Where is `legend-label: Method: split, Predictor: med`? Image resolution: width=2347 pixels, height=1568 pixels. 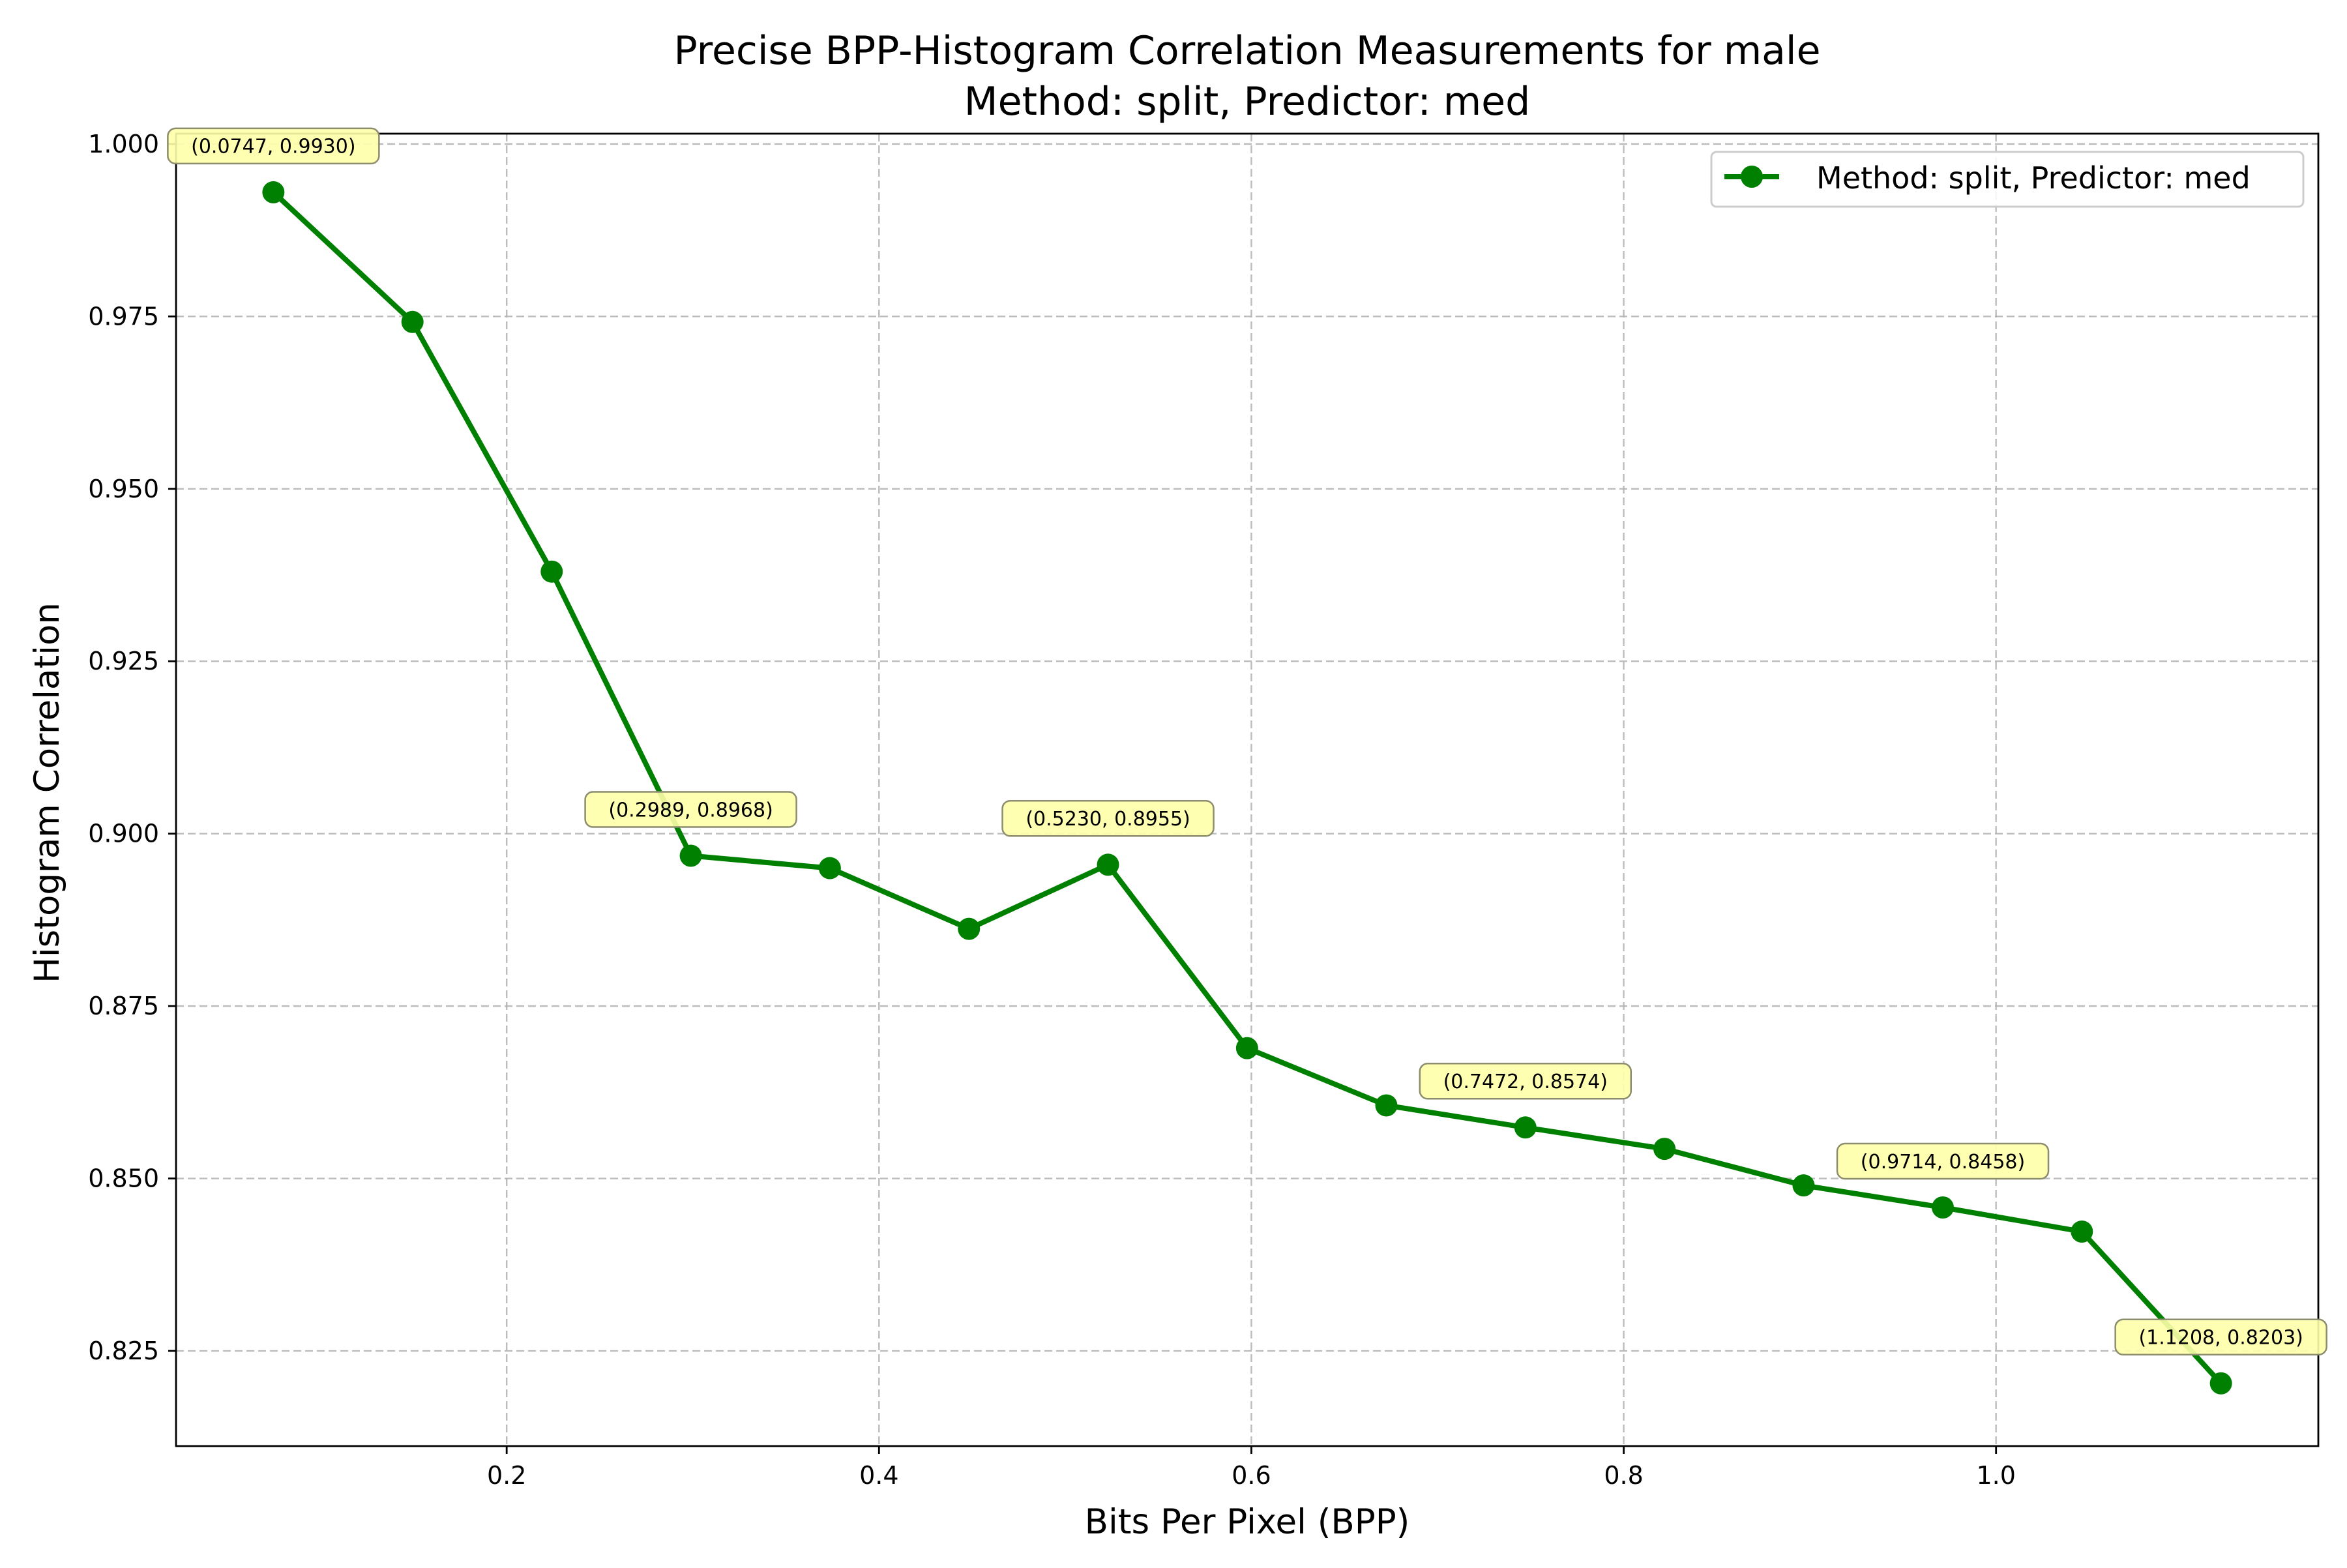
legend-label: Method: split, Predictor: med is located at coordinates (2033, 178).